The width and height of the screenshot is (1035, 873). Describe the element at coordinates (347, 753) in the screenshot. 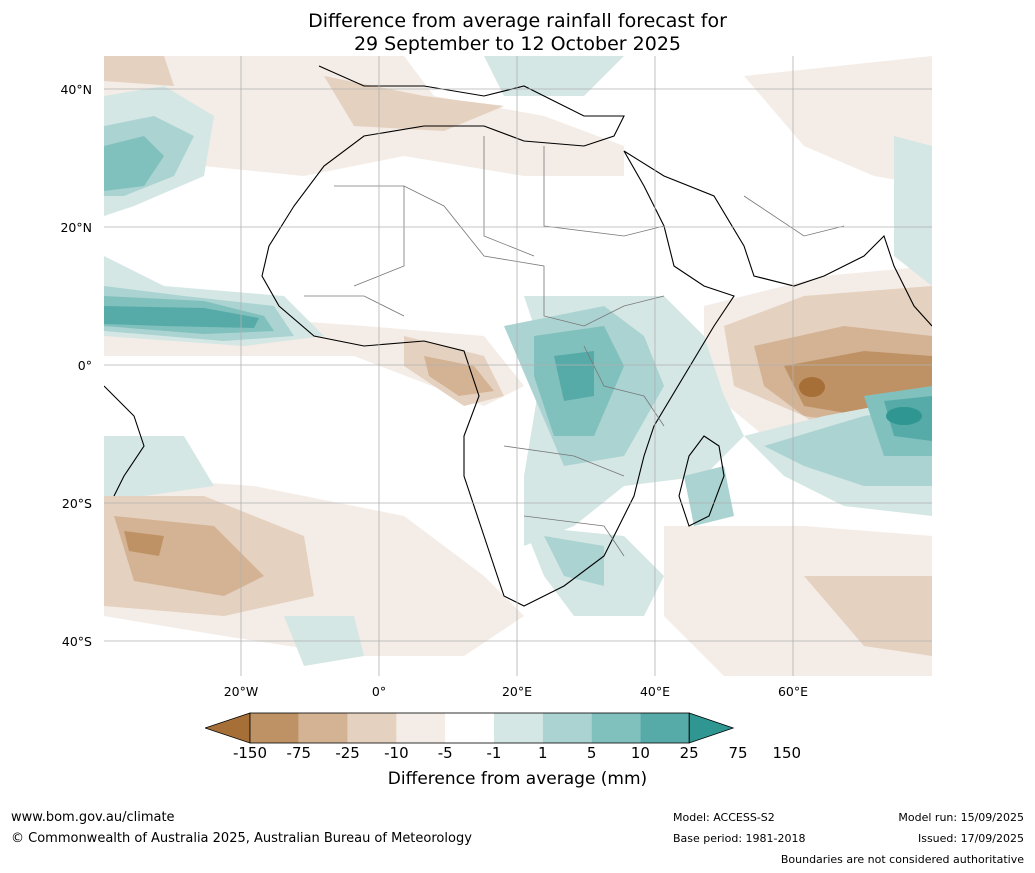

I see `colorbar-tick-label: -25` at that location.